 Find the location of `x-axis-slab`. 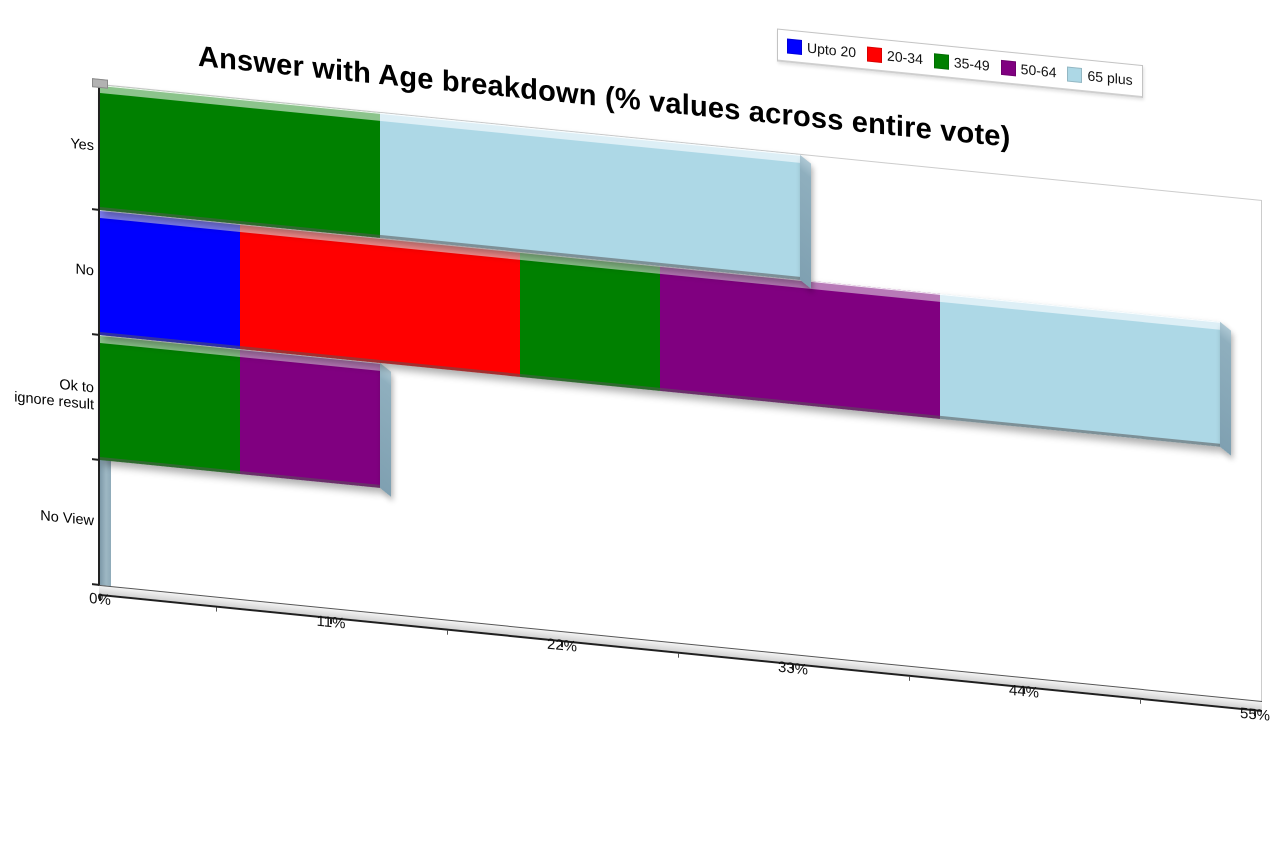

x-axis-slab is located at coordinates (680, 648).